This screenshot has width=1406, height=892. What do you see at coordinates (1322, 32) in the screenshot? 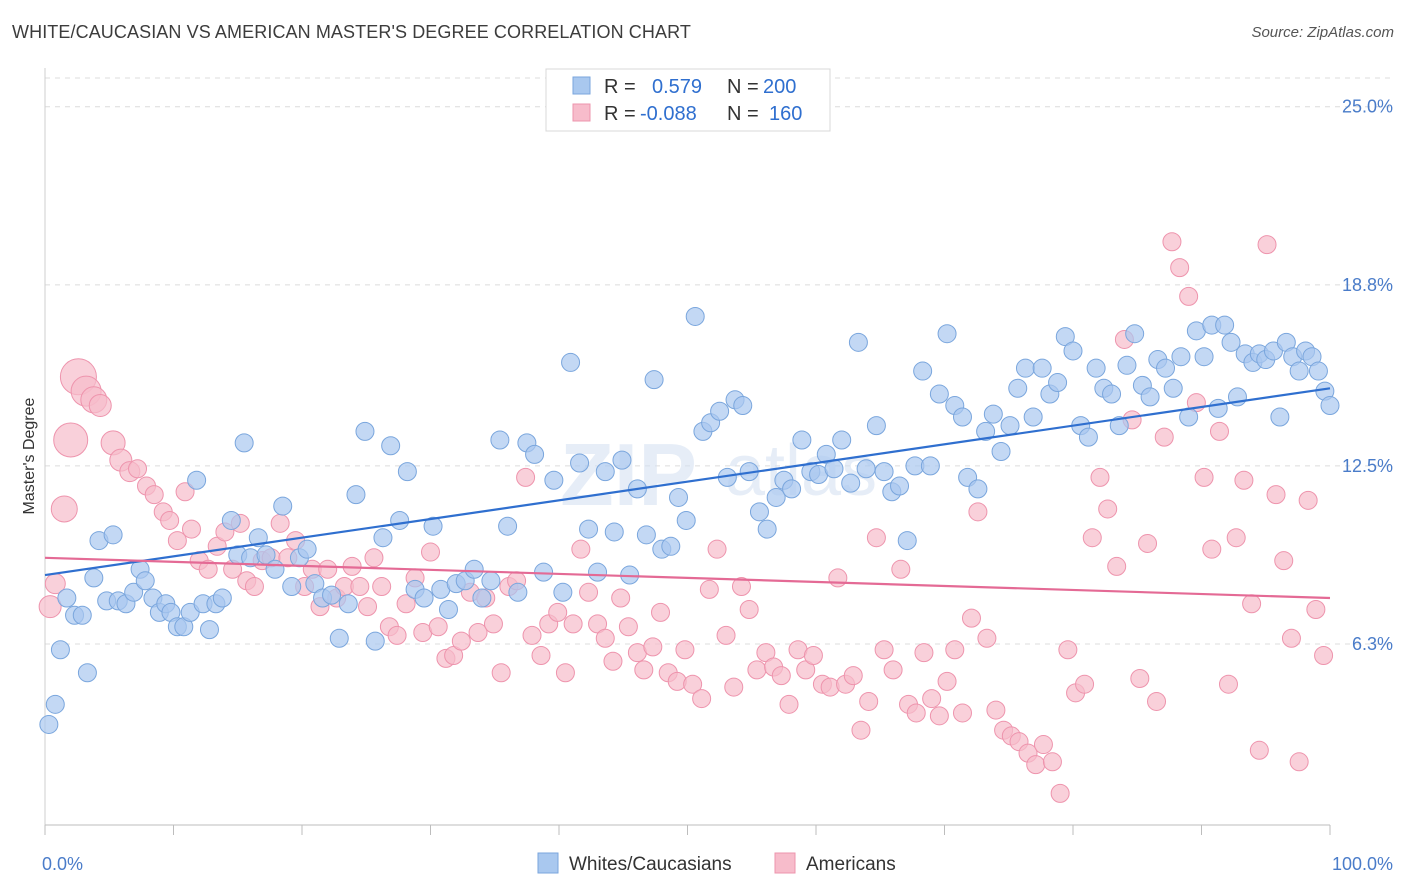
I see `chart-source: Source: ZipAtlas.com` at bounding box center [1322, 32].